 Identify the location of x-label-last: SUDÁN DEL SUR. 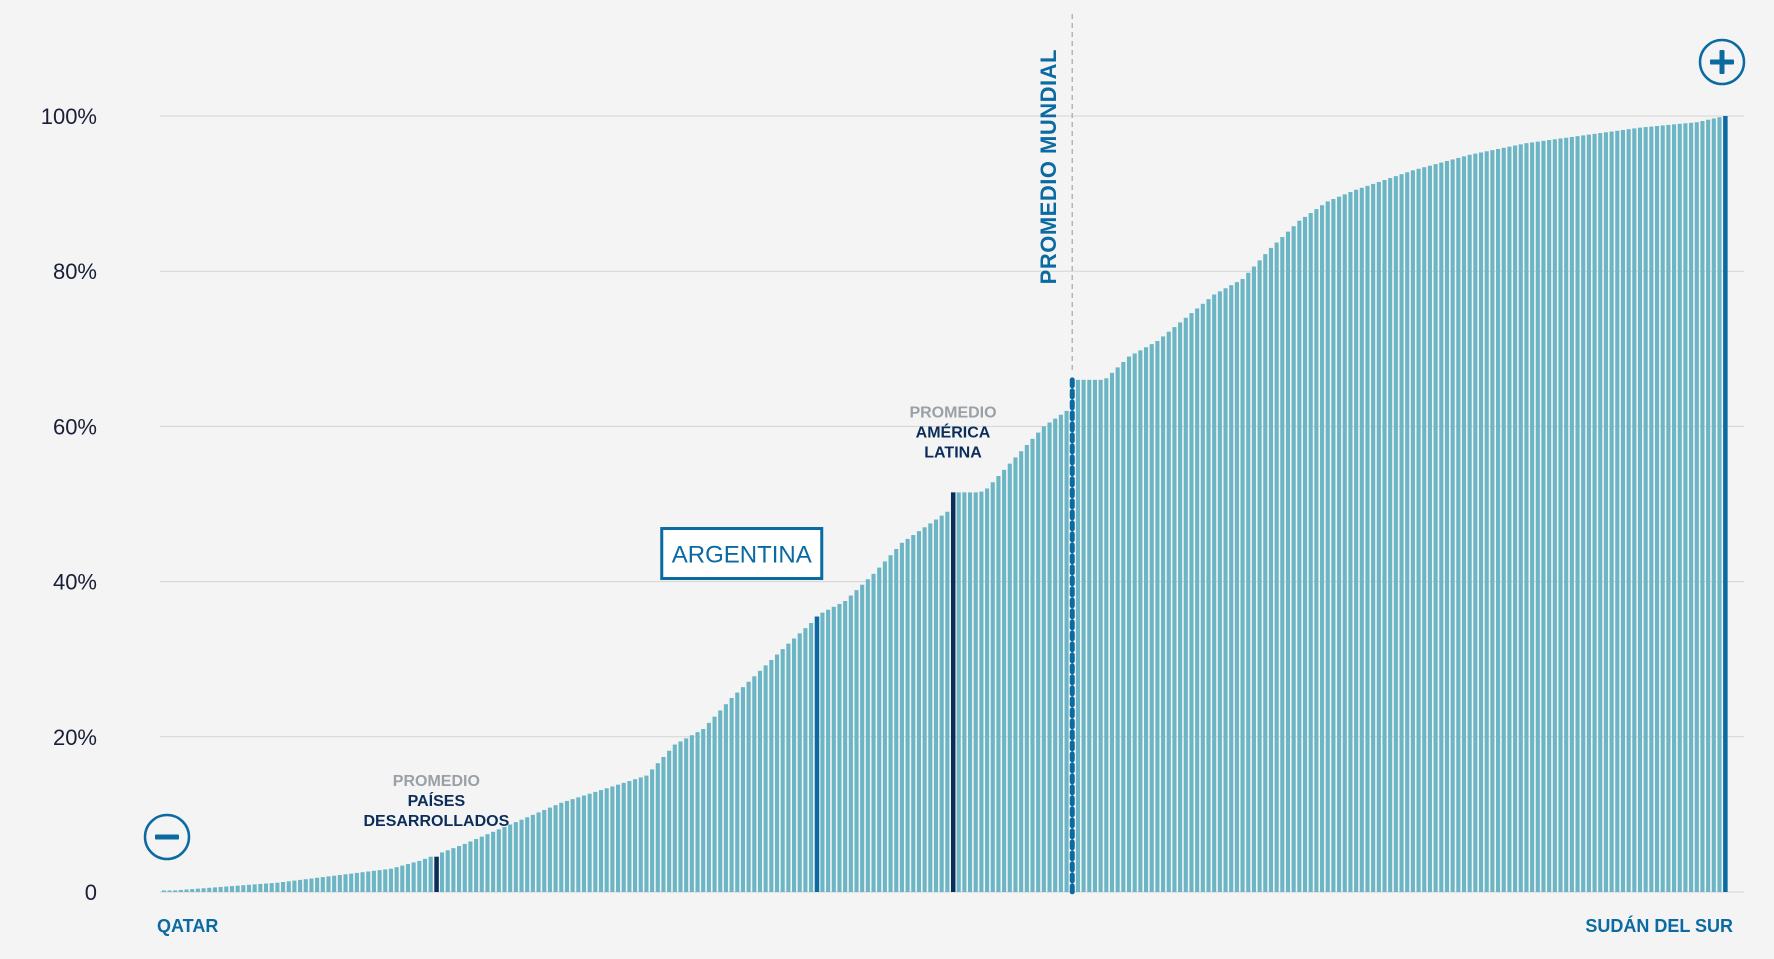
(1659, 925).